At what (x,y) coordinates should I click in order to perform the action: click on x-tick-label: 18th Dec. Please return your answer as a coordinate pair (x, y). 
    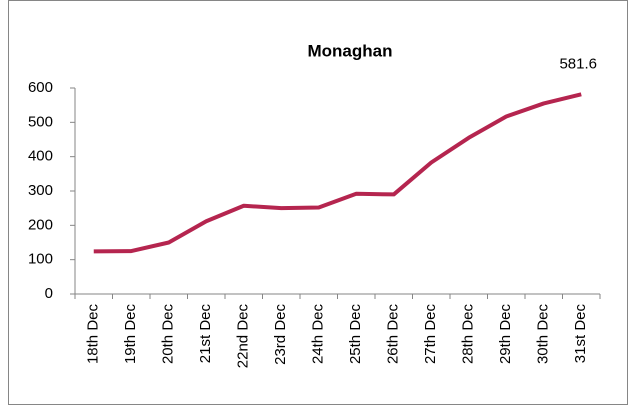
    Looking at the image, I should click on (93, 334).